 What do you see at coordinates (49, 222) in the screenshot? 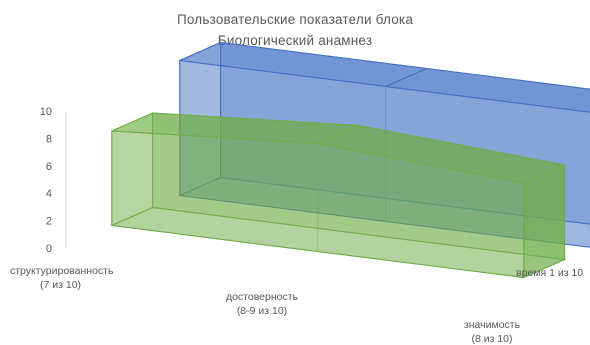
I see `y-tick-label: 2` at bounding box center [49, 222].